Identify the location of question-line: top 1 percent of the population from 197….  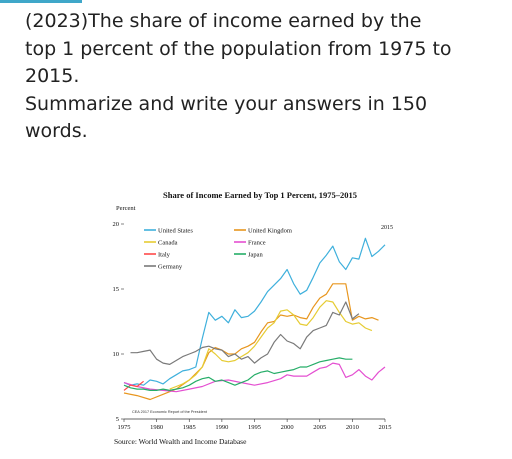
(238, 48).